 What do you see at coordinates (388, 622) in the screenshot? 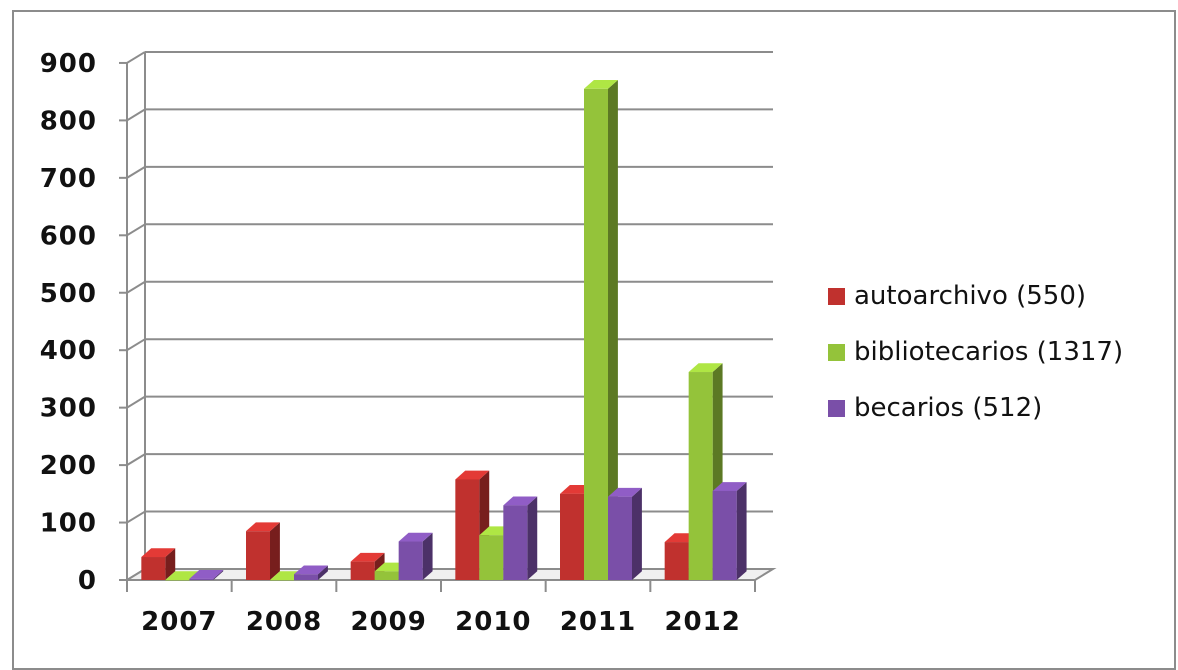
I see `x-tick-label: 2009` at bounding box center [388, 622].